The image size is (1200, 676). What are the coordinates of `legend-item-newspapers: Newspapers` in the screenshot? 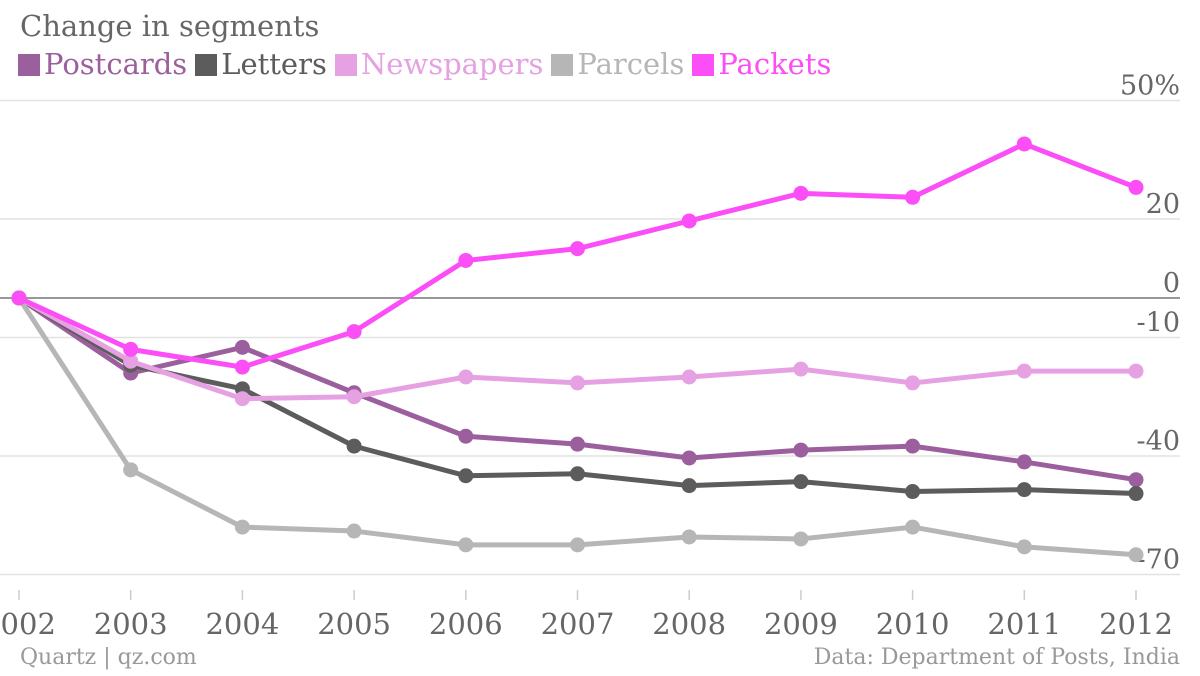 It's located at (439, 64).